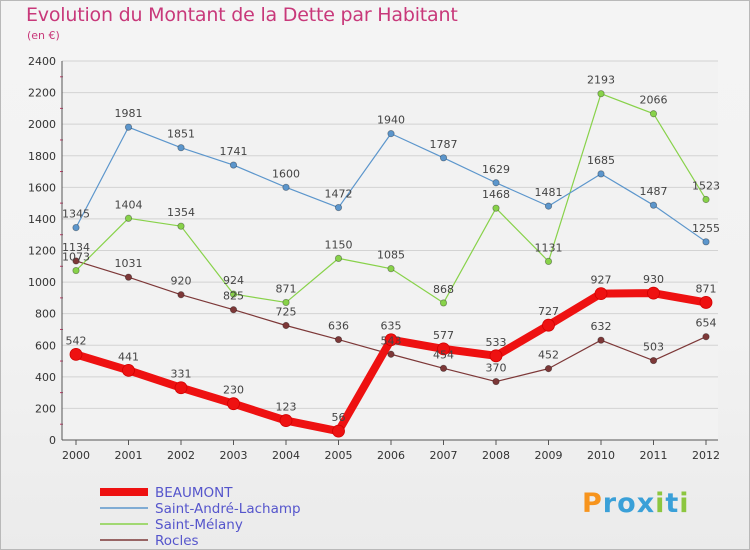  I want to click on data-label: 1134, so click(76, 247).